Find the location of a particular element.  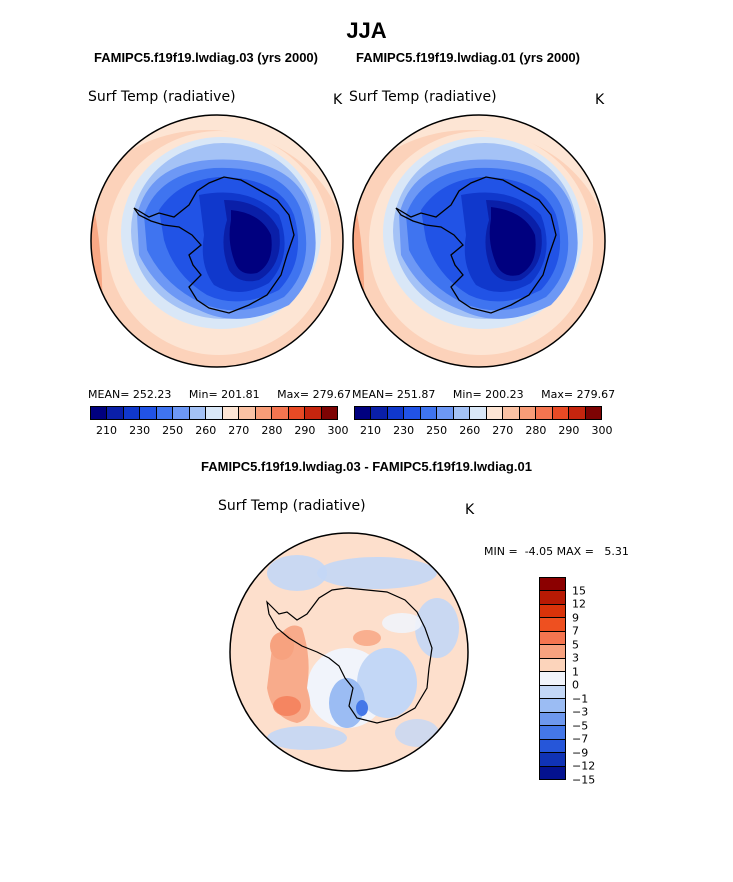

panel-2-stats: MEAN= 251.87 Min= 200.23 Max= 279.67 is located at coordinates (490, 394).